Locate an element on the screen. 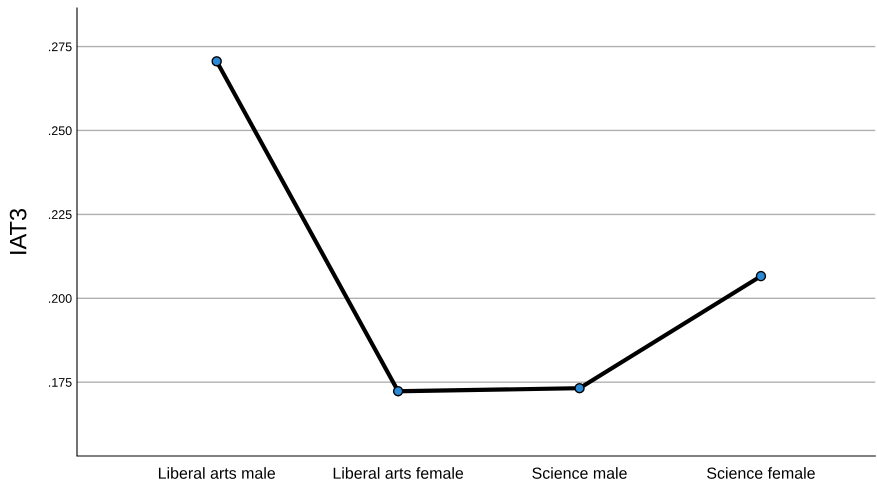 The width and height of the screenshot is (877, 486). y-tick-label: .200 is located at coordinates (60, 298).